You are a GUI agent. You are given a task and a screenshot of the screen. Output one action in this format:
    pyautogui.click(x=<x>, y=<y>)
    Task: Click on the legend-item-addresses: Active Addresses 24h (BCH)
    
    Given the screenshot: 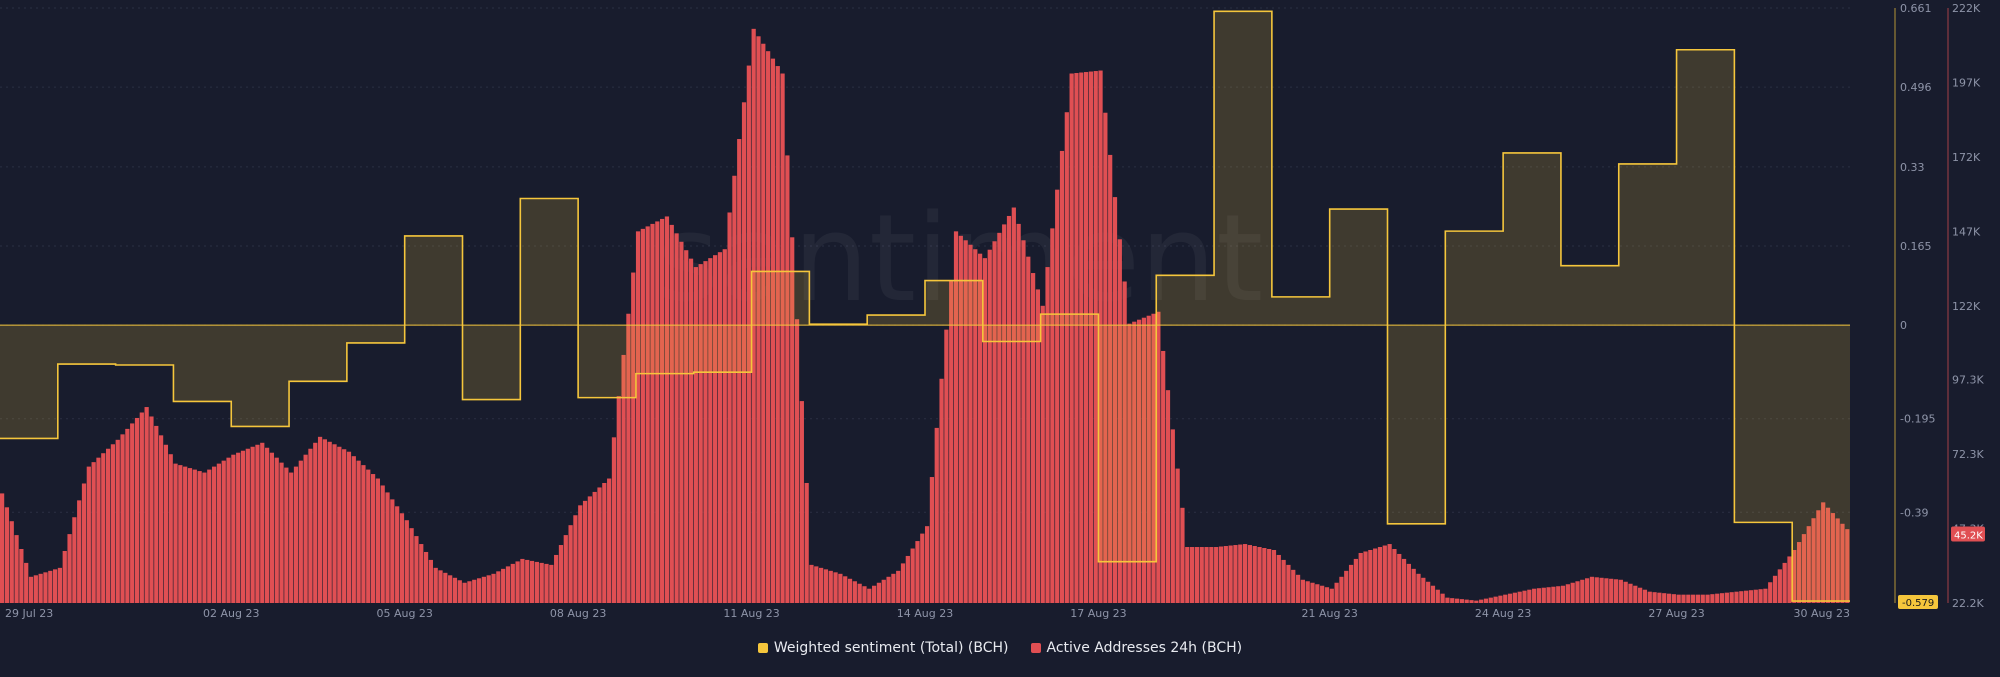 What is the action you would take?
    pyautogui.click(x=1136, y=648)
    